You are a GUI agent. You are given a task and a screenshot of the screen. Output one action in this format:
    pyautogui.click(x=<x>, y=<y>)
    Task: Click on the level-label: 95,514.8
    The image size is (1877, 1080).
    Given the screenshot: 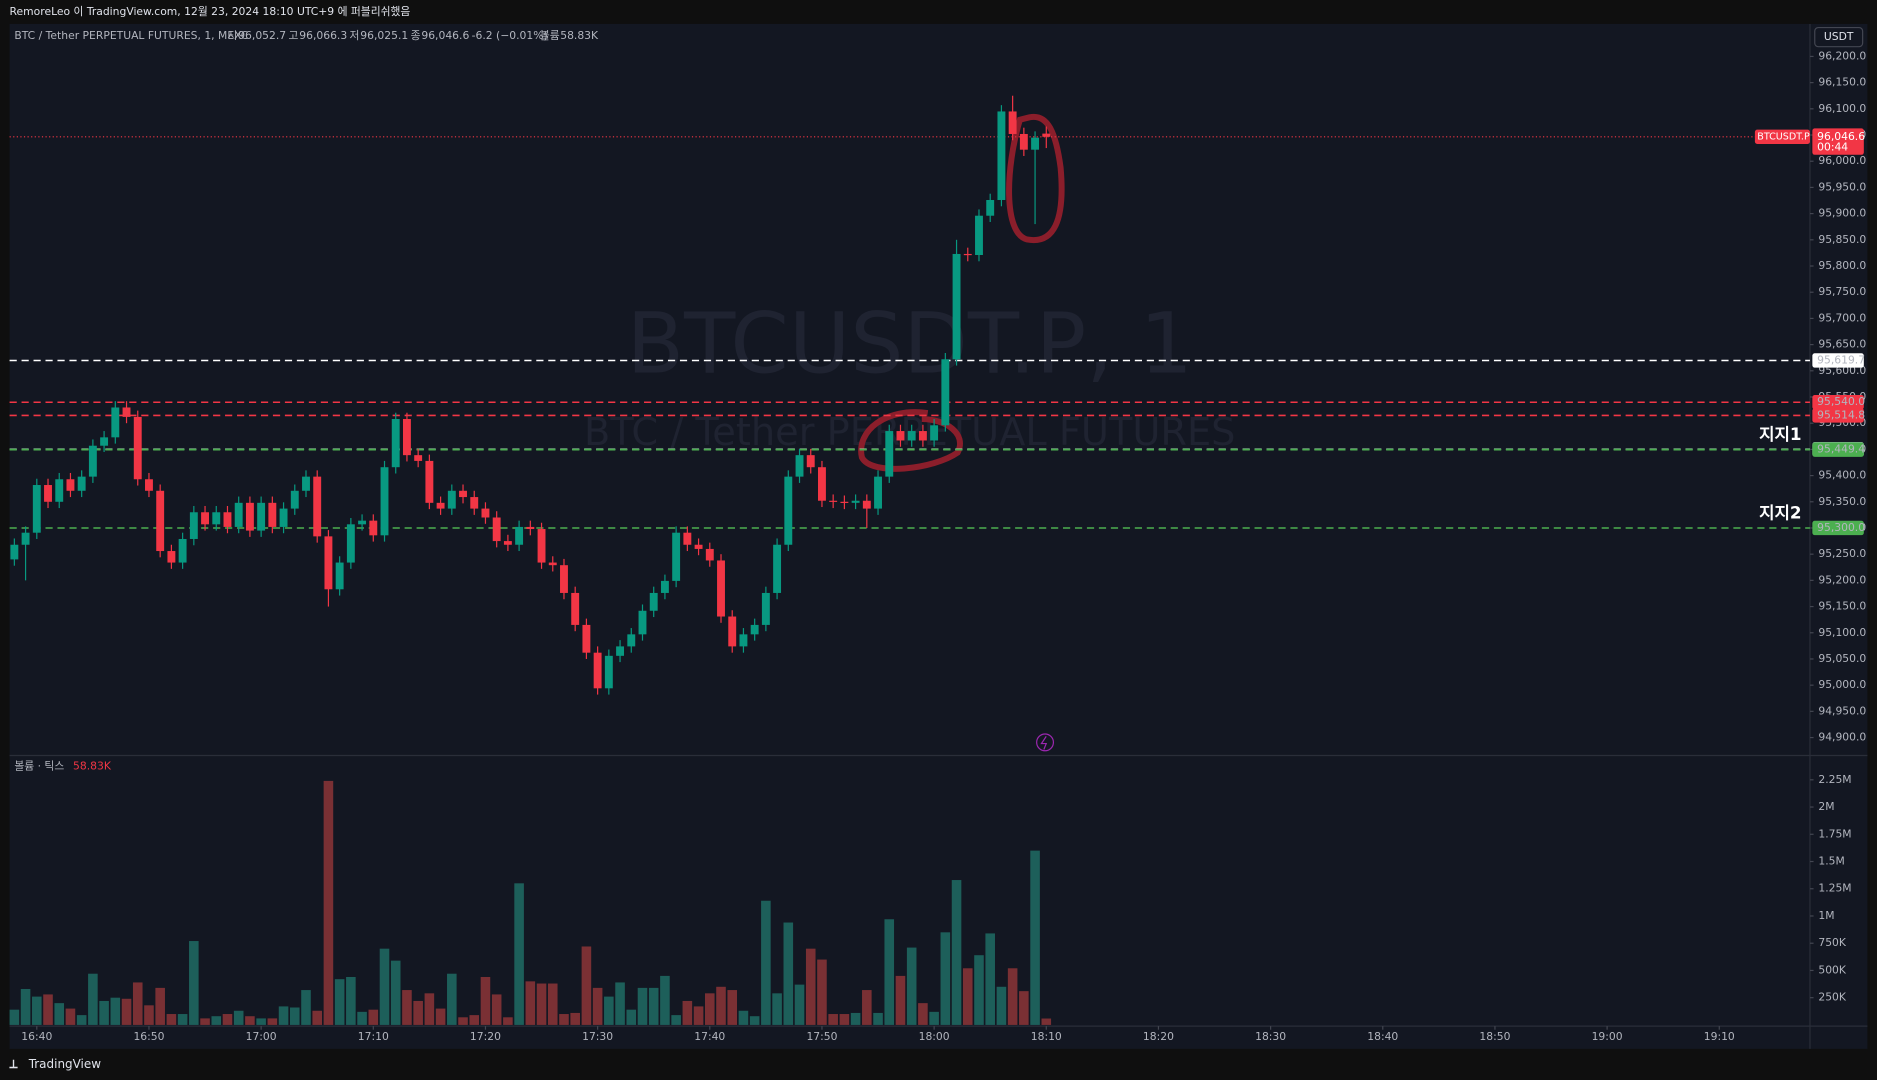 What is the action you would take?
    pyautogui.click(x=1841, y=414)
    